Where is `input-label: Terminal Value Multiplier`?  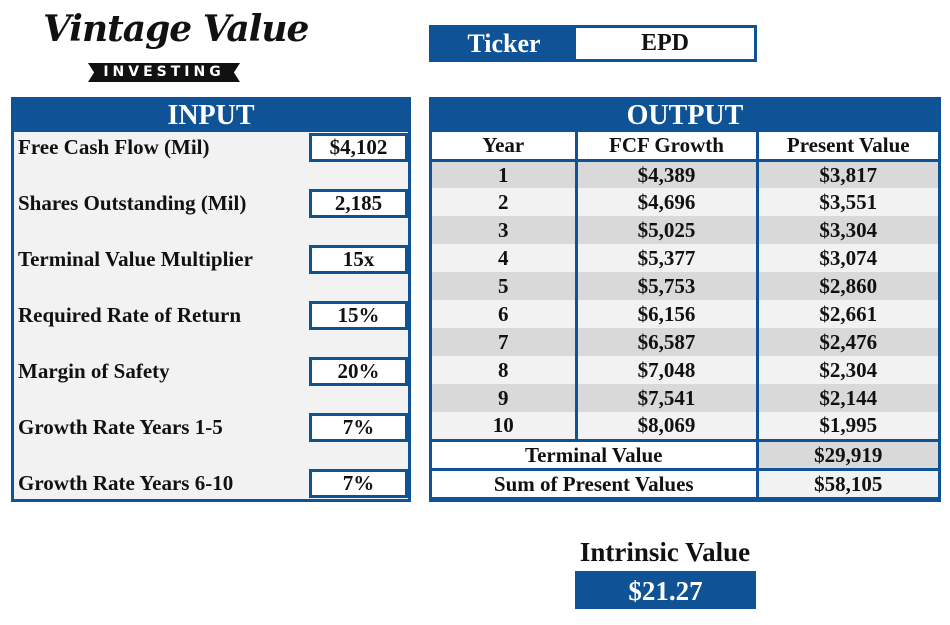 input-label: Terminal Value Multiplier is located at coordinates (135, 259).